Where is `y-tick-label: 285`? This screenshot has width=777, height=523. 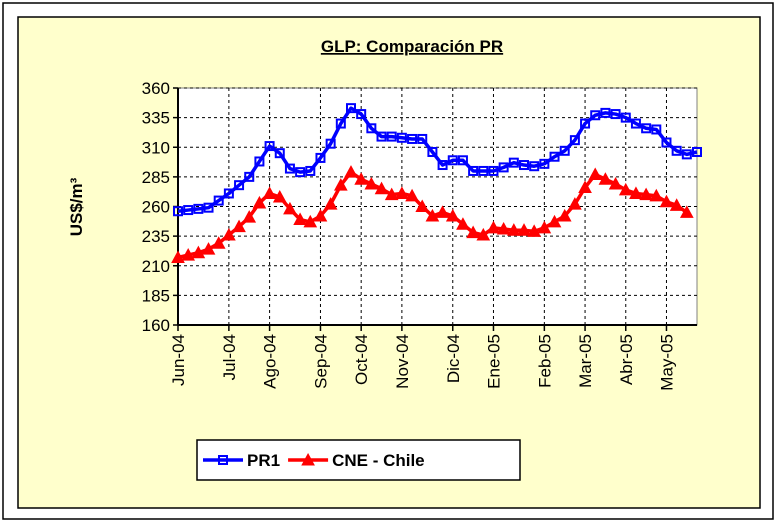
y-tick-label: 285 is located at coordinates (156, 177).